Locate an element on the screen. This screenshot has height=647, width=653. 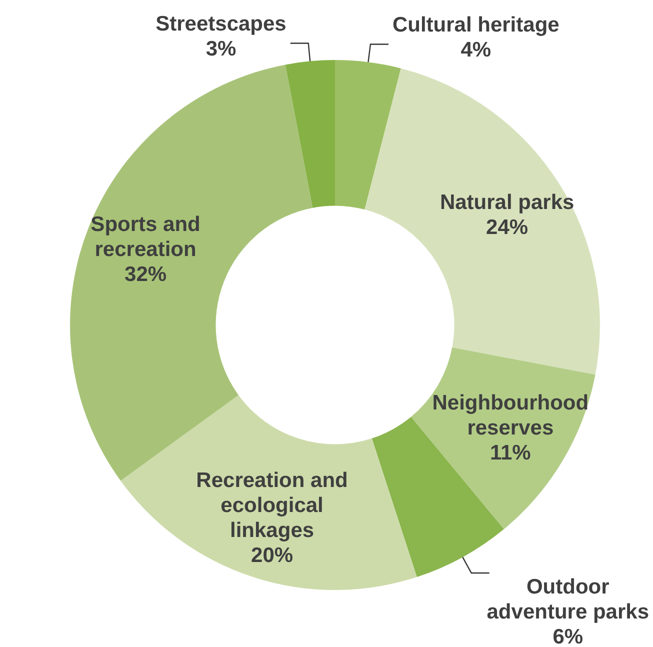
data-label: 32% is located at coordinates (145, 274).